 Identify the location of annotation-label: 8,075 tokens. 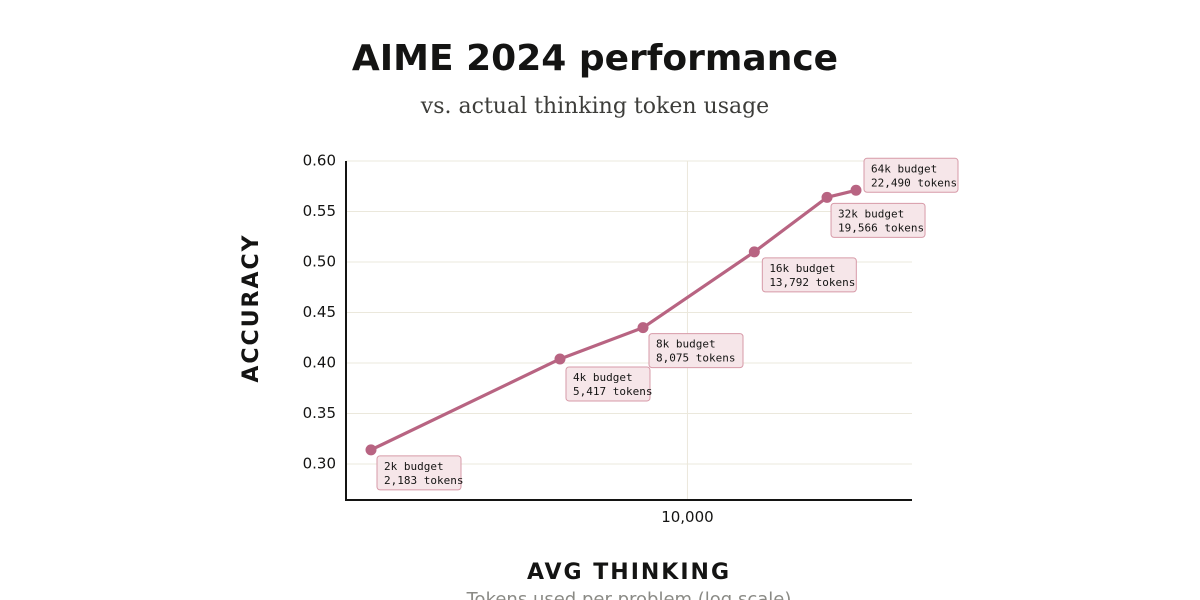
(695, 358).